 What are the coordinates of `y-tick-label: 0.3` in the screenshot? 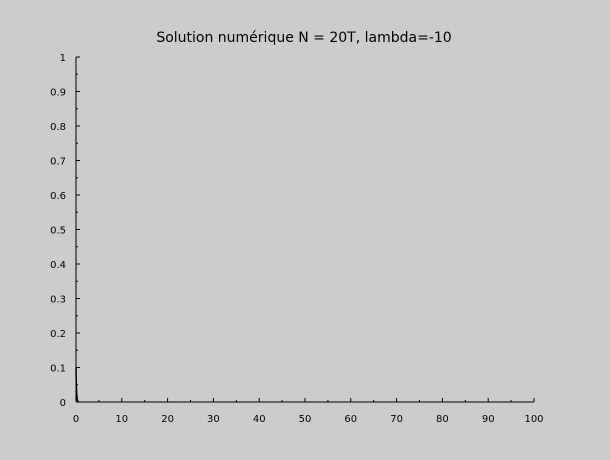 It's located at (58, 300).